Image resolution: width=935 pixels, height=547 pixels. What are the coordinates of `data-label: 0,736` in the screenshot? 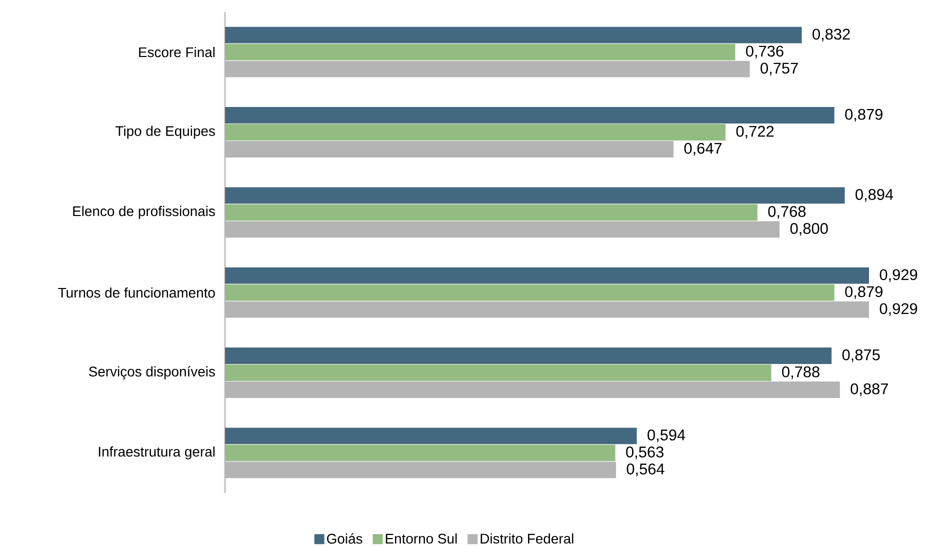 It's located at (765, 52).